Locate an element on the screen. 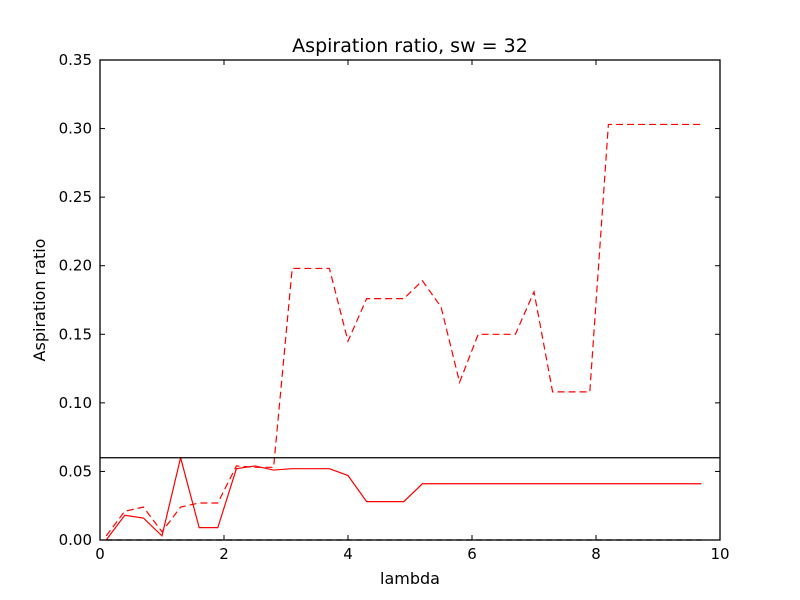 This screenshot has width=800, height=600. y-tick-label: 0.25 is located at coordinates (75, 197).